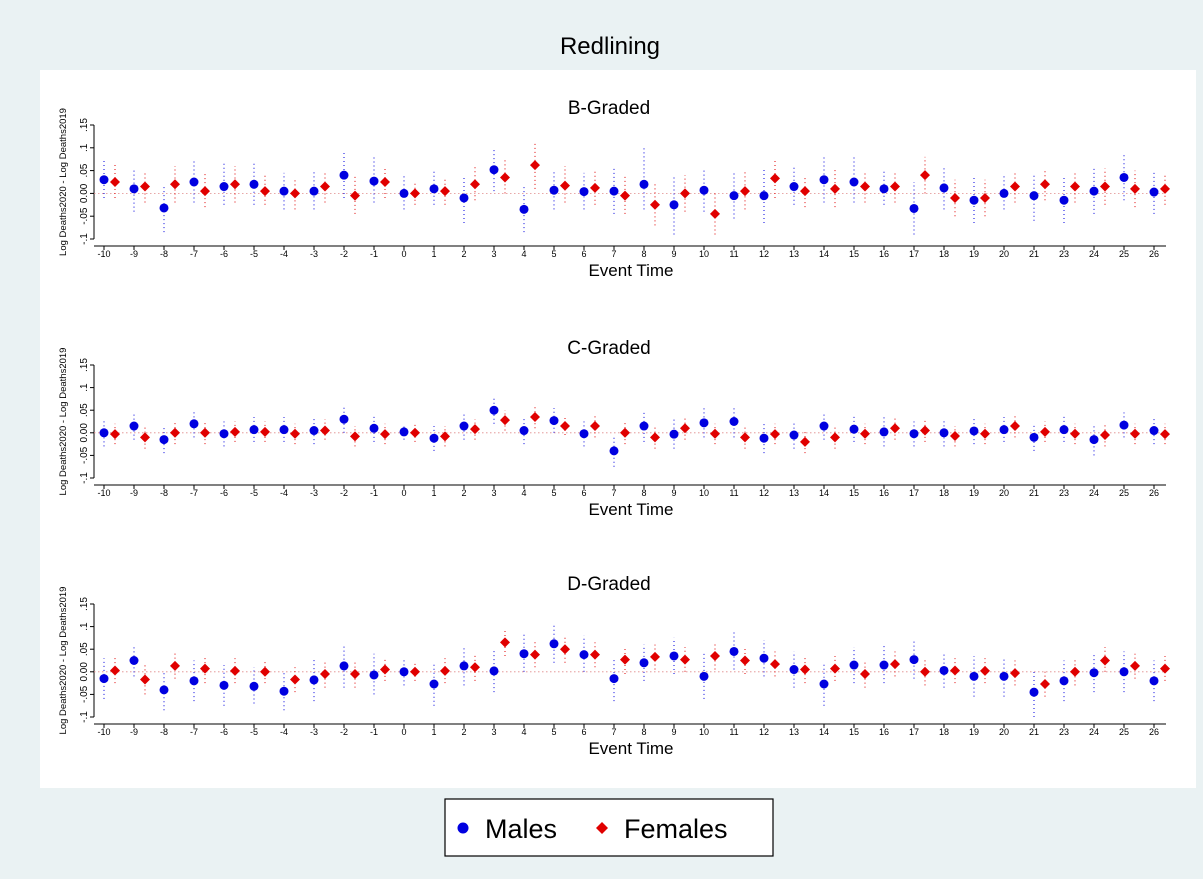  What do you see at coordinates (583, 254) in the screenshot?
I see `x-tick-label: 6` at bounding box center [583, 254].